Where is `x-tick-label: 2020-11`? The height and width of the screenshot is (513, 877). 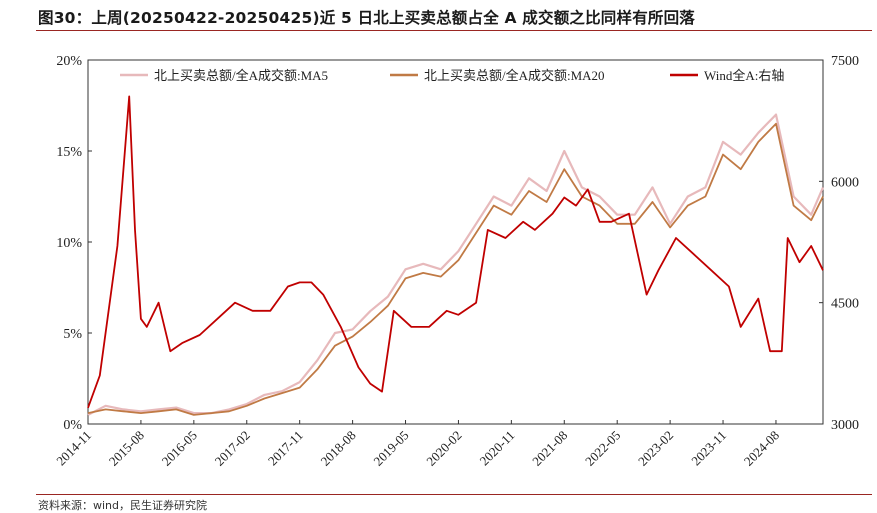
x-tick-label: 2020-11 is located at coordinates (497, 448).